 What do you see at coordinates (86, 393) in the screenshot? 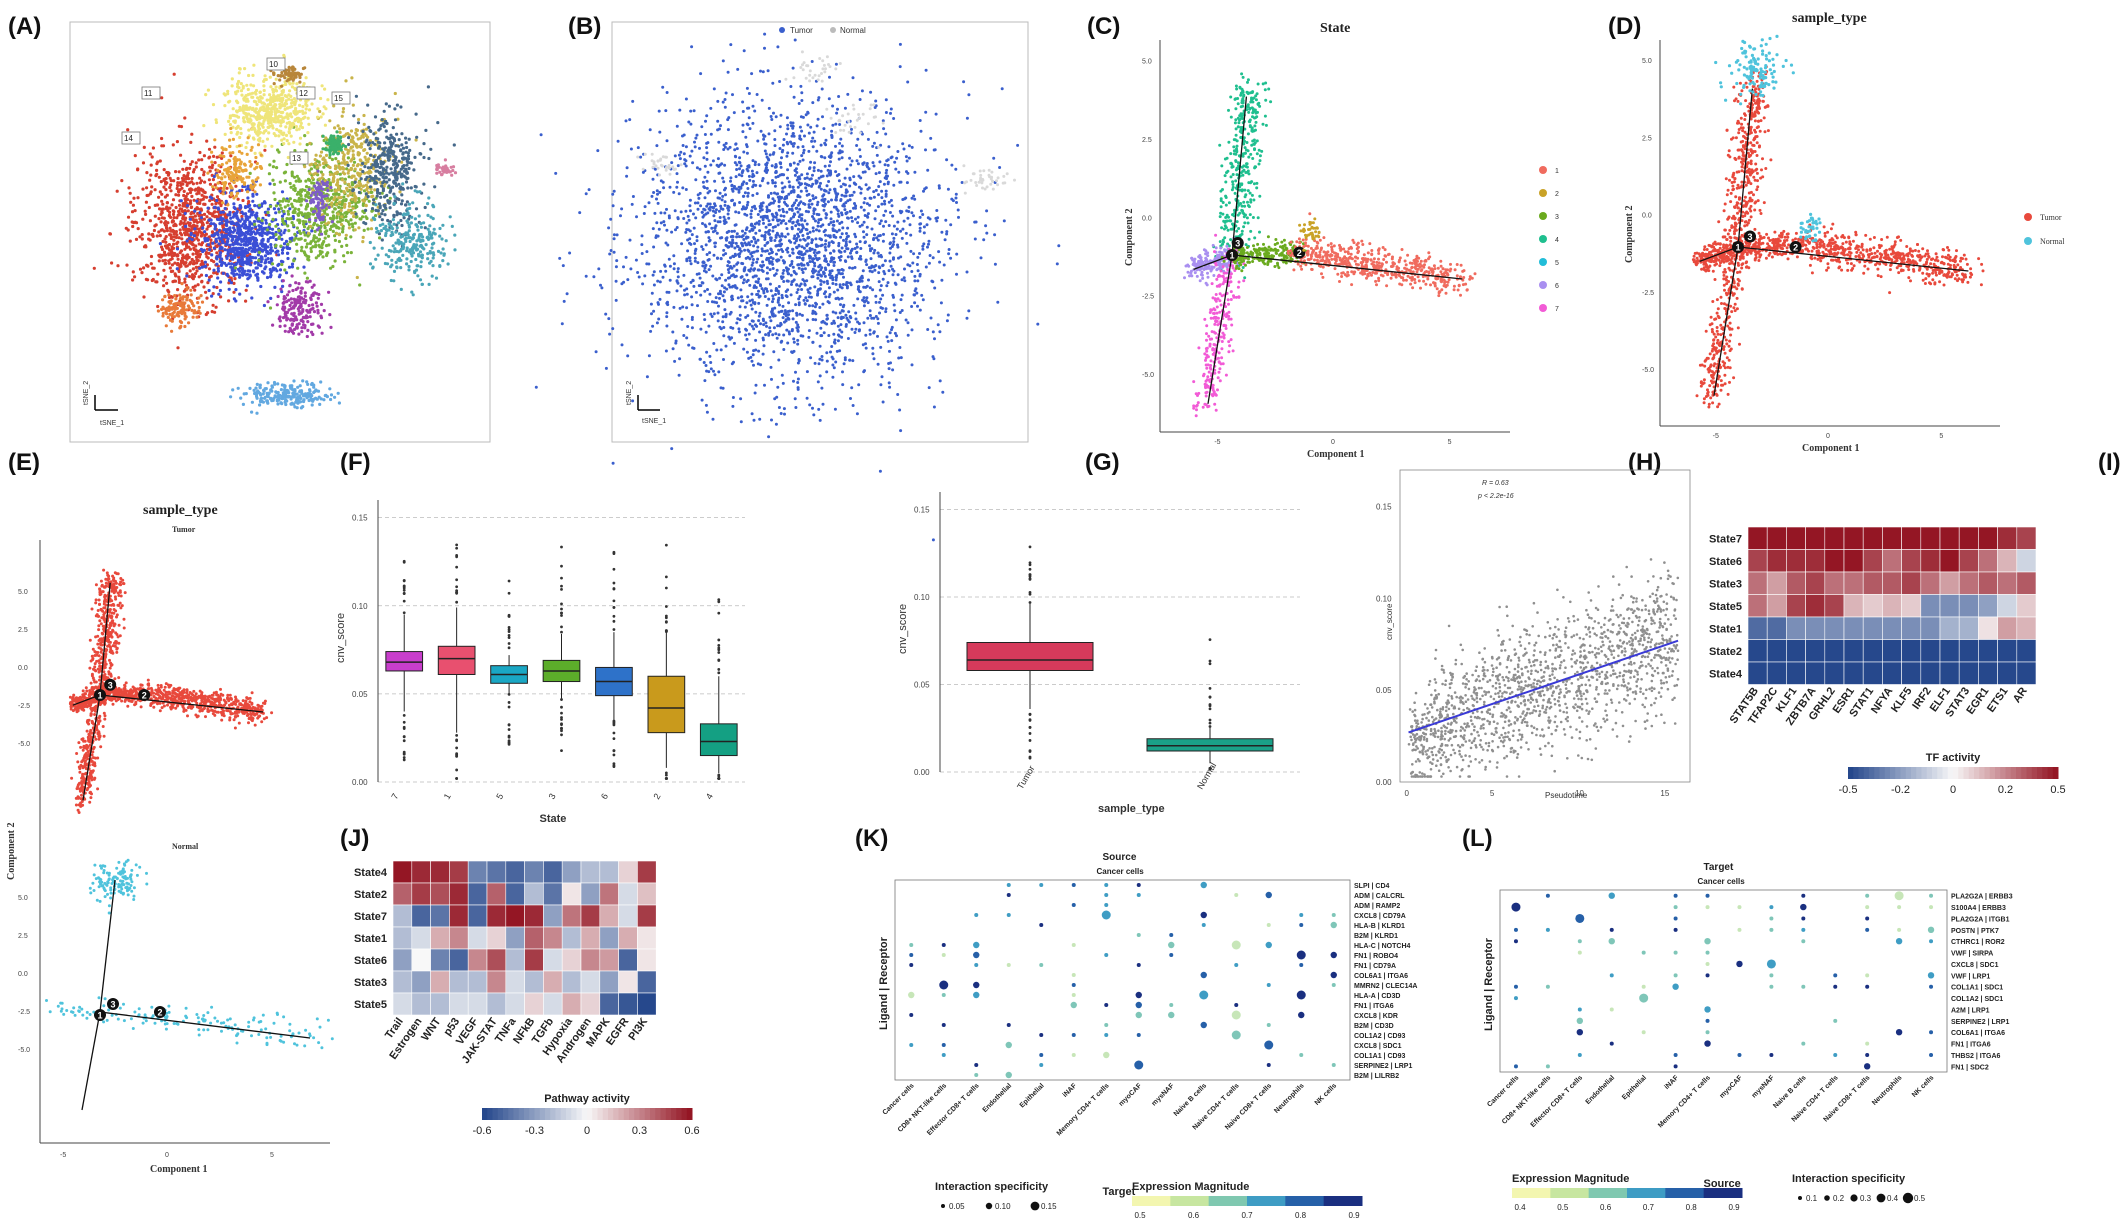
I see `axis-label-y: tSNE_2` at bounding box center [86, 393].